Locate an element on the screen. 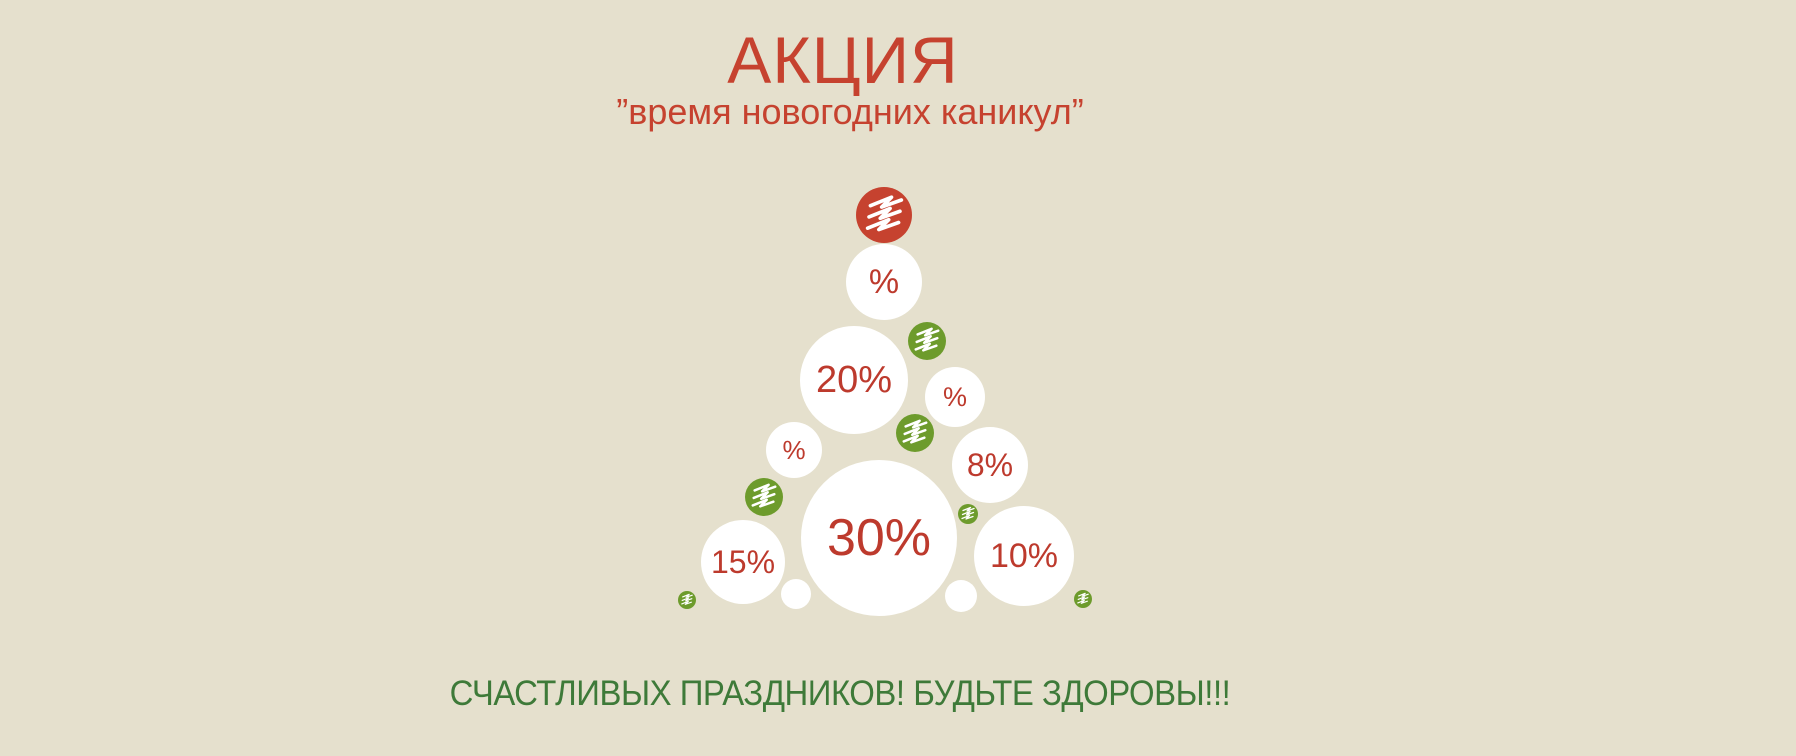 The width and height of the screenshot is (1796, 756). discount-label: 15% is located at coordinates (743, 561).